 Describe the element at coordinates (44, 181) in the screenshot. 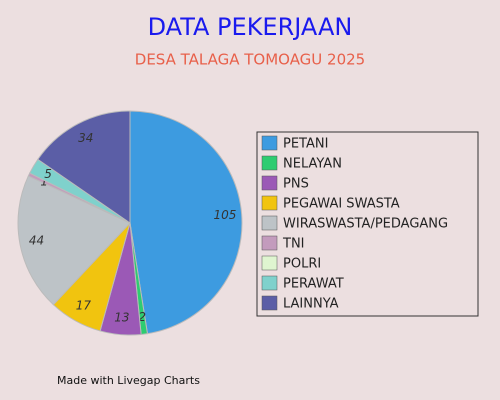

I see `data-label: 1` at that location.